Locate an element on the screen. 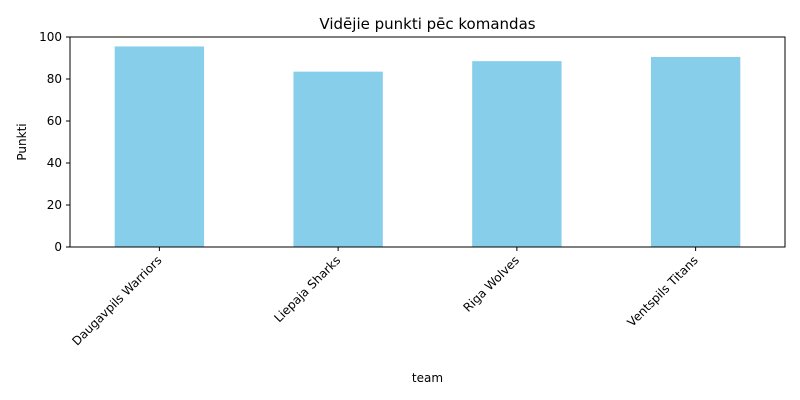  y-axis-label: Punkti is located at coordinates (22, 141).